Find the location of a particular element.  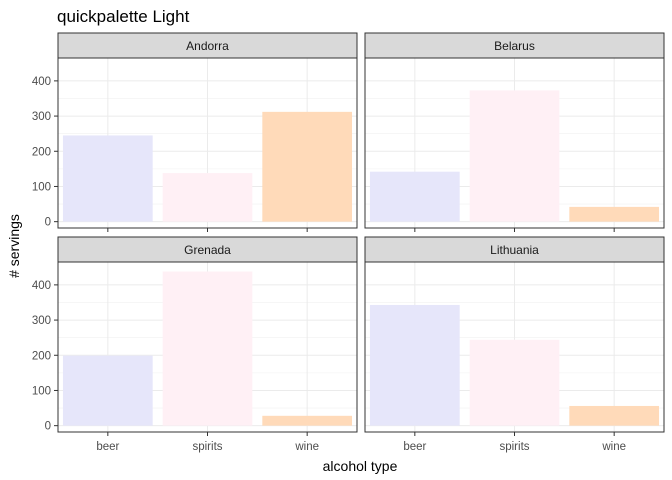

strip-label: Grenada is located at coordinates (207, 250).